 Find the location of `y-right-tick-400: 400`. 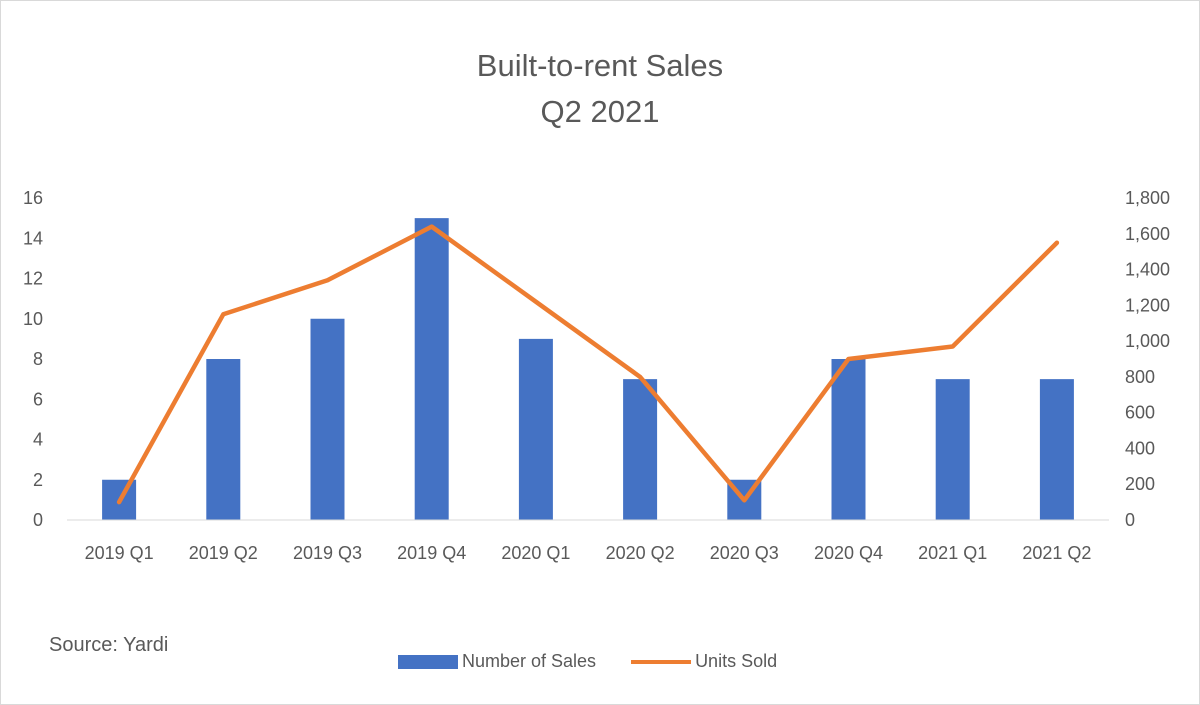

y-right-tick-400: 400 is located at coordinates (1140, 448).